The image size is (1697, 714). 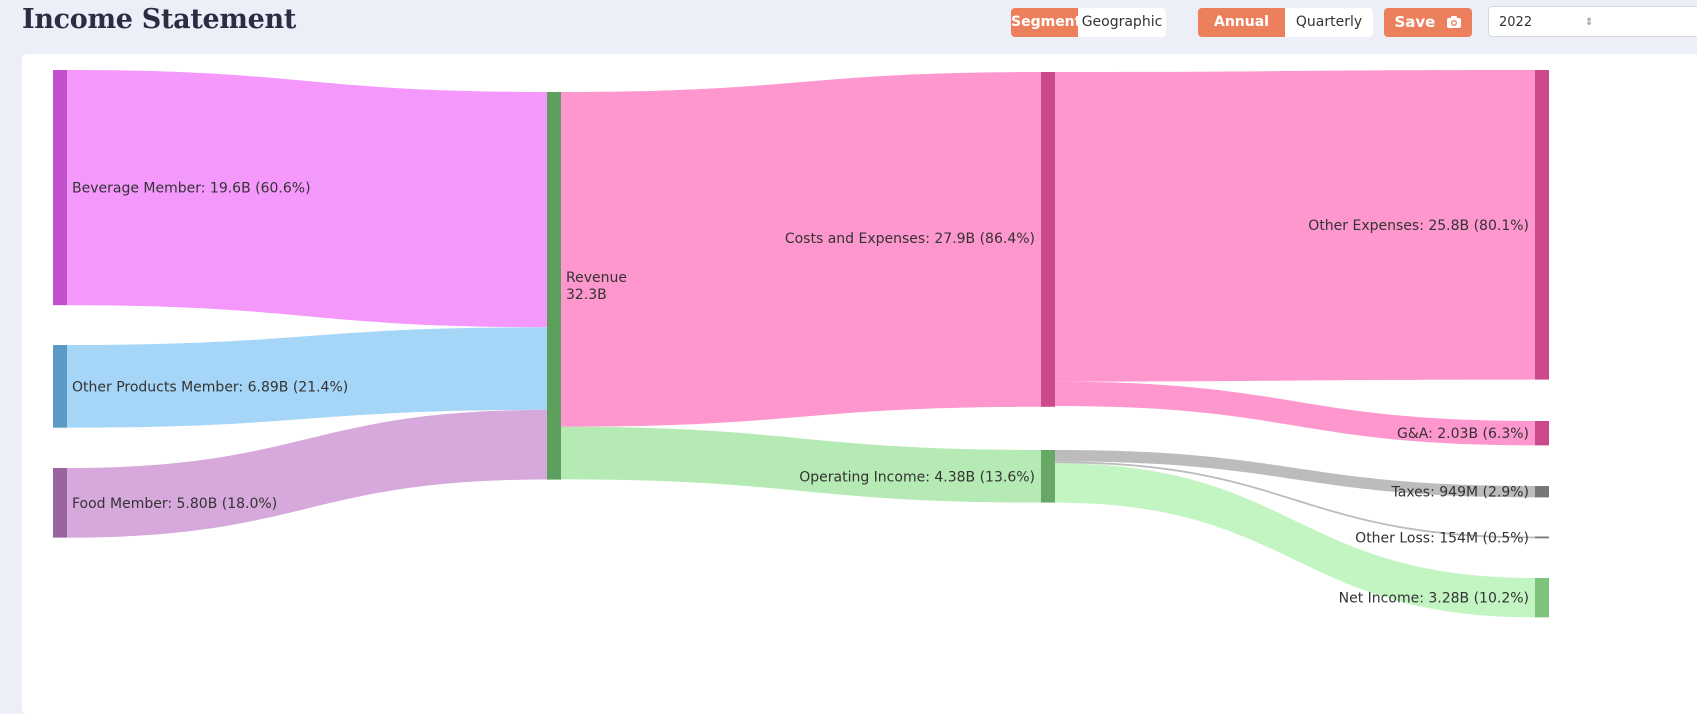 What do you see at coordinates (191, 189) in the screenshot?
I see `label-beverage: Beverage Member: 19.6B (60.6%)` at bounding box center [191, 189].